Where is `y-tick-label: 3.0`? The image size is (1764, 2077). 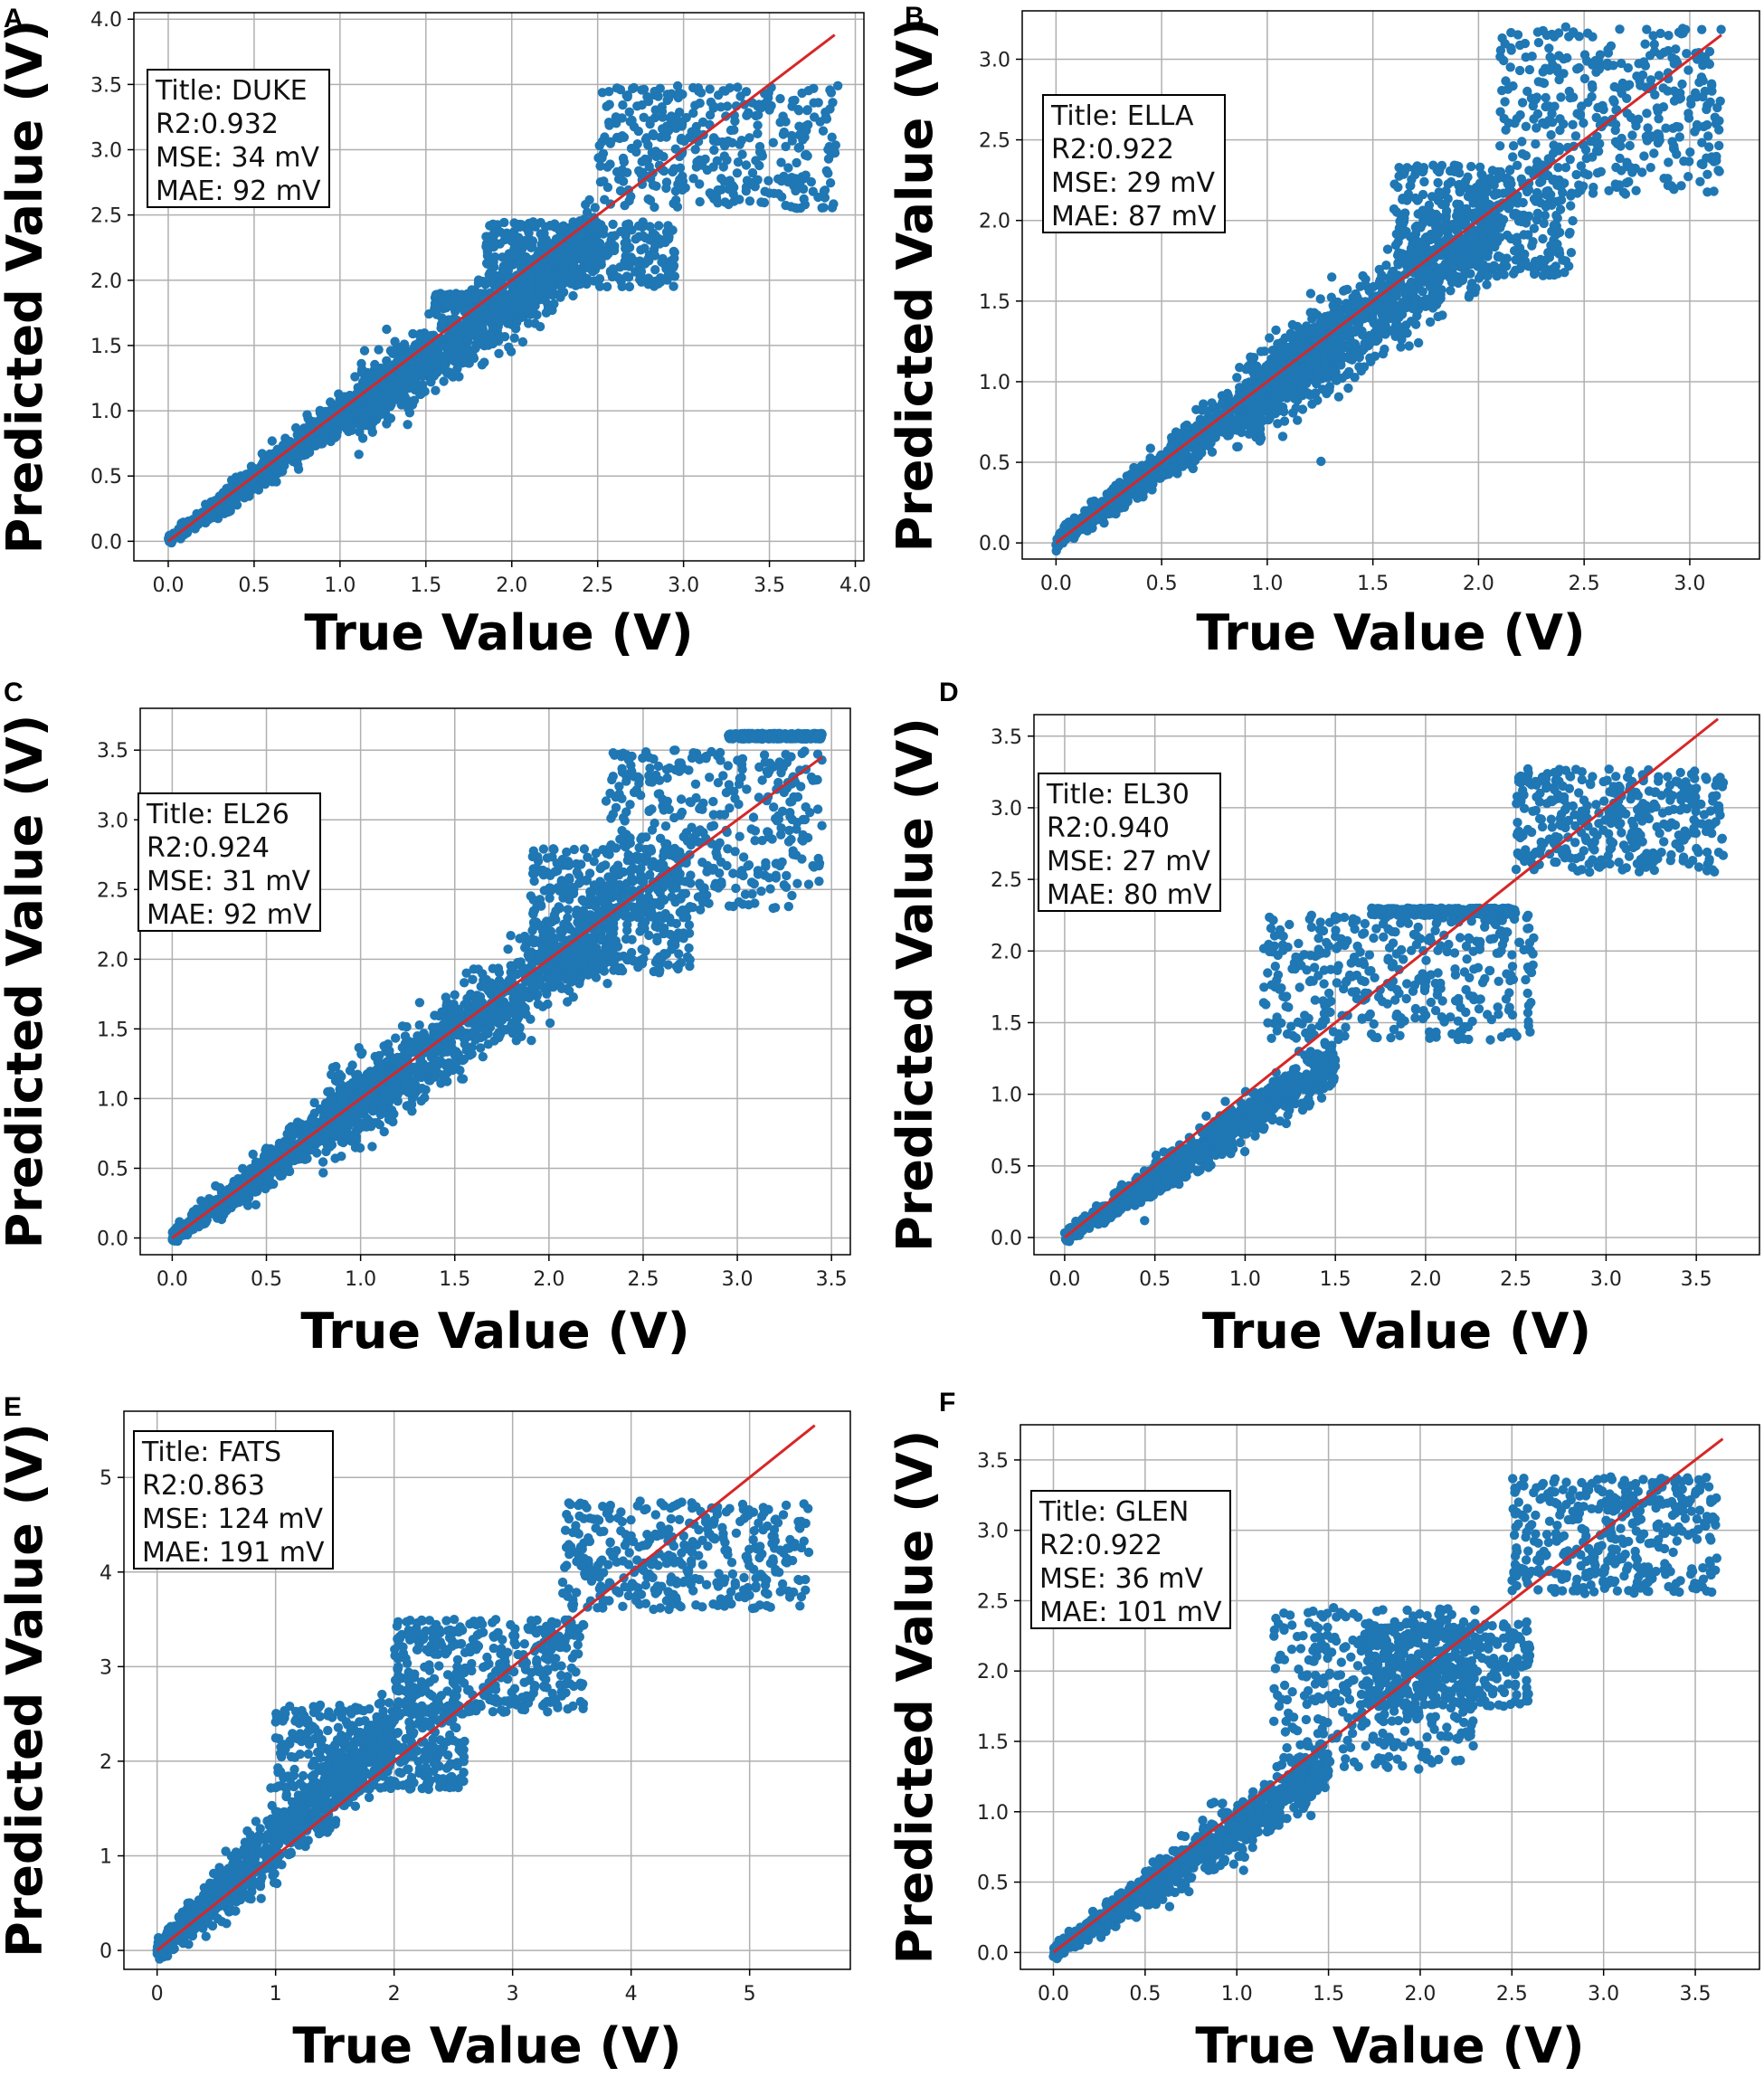 y-tick-label: 3.0 is located at coordinates (106, 151).